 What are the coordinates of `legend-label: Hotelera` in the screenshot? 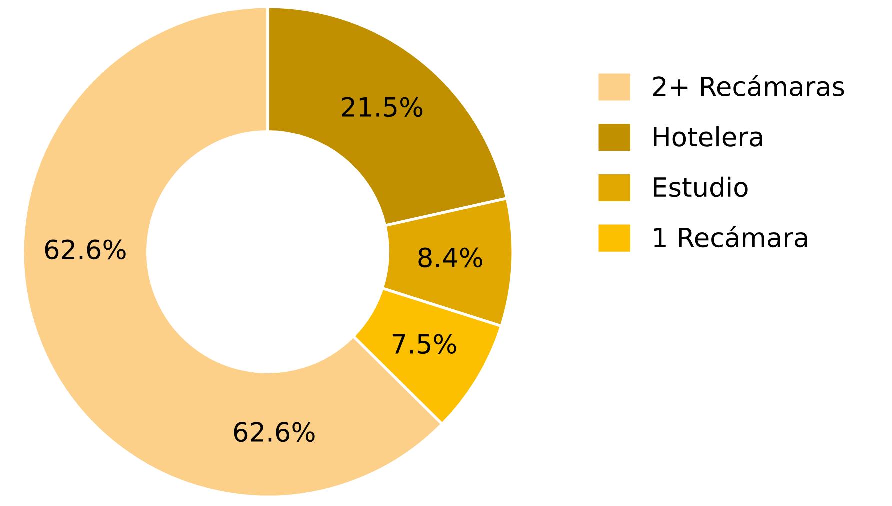 It's located at (708, 136).